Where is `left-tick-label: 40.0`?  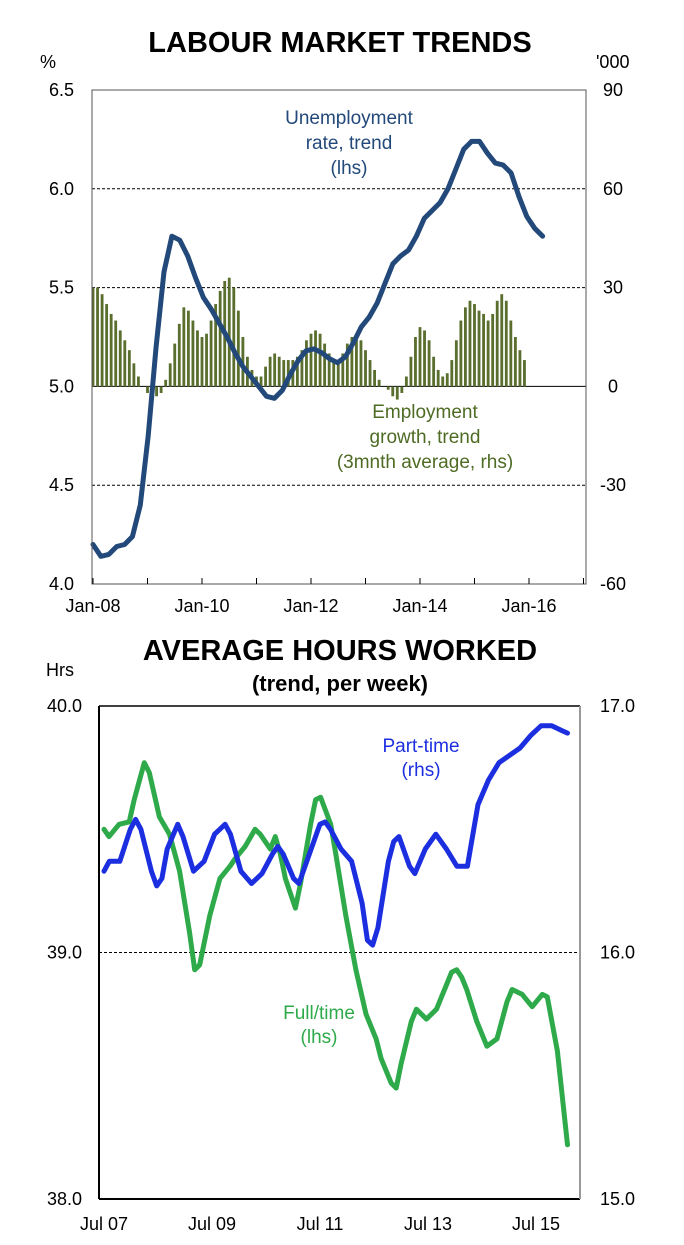 left-tick-label: 40.0 is located at coordinates (64, 706).